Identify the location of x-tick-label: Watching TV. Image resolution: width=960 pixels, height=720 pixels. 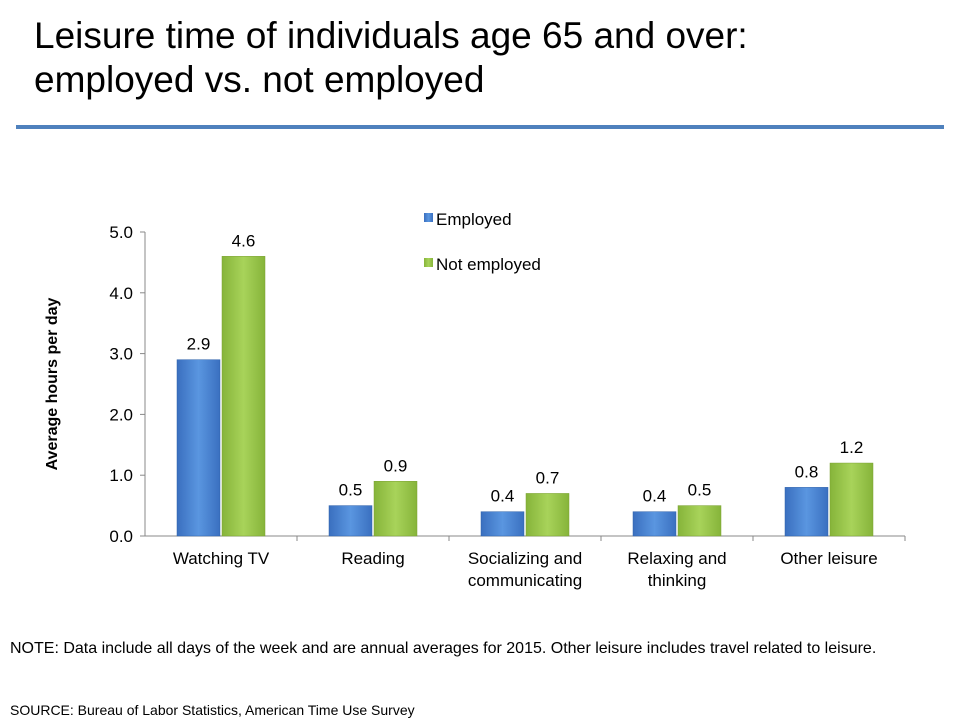
(221, 558).